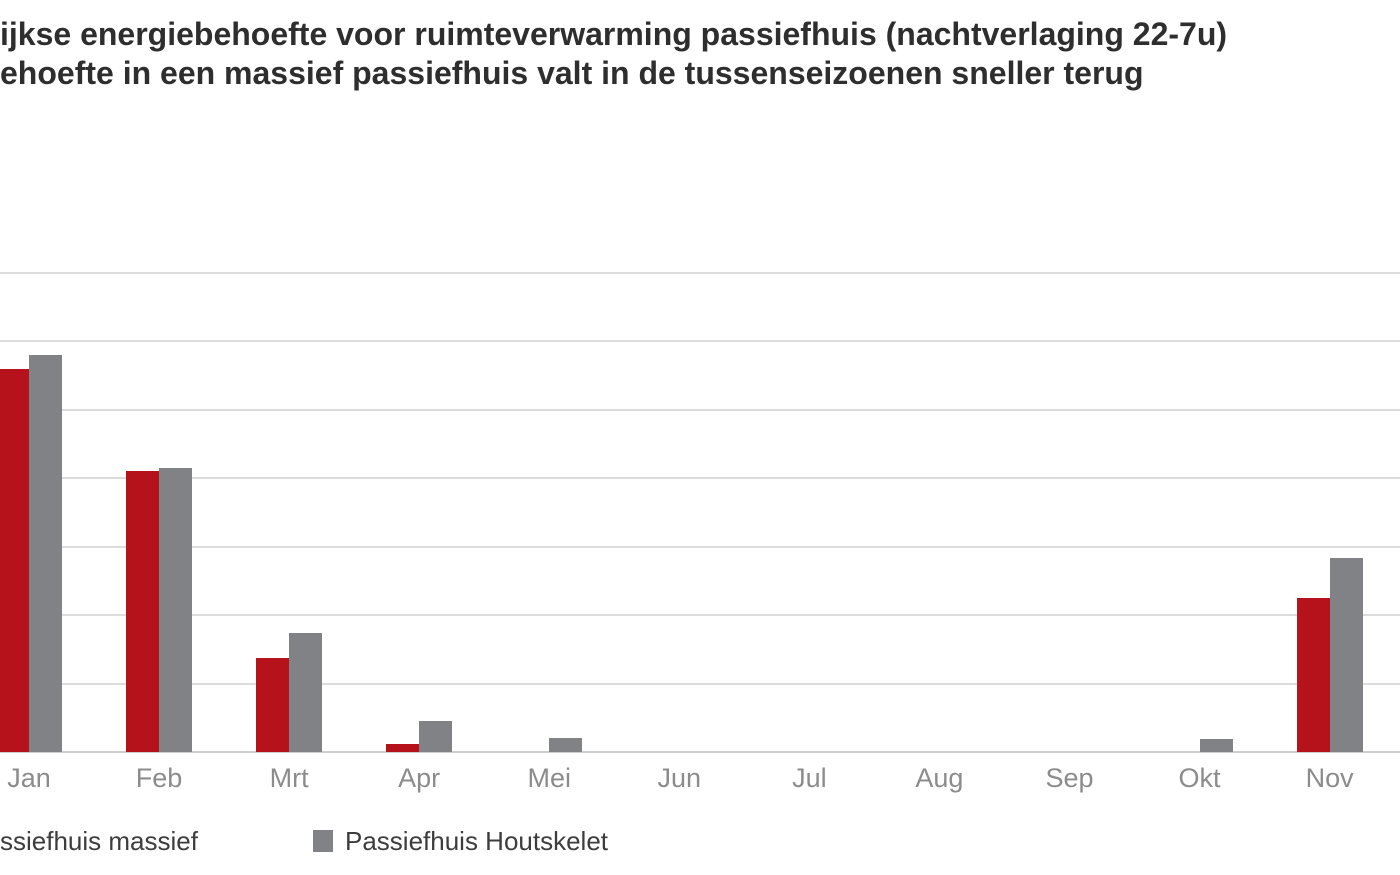 The image size is (1400, 875). I want to click on x-axis-label-mrt: Mrt, so click(289, 778).